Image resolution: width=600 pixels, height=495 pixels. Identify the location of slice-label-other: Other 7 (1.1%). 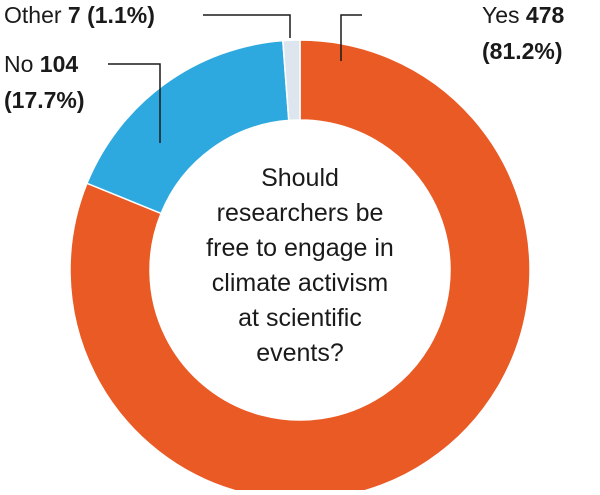
(79, 15).